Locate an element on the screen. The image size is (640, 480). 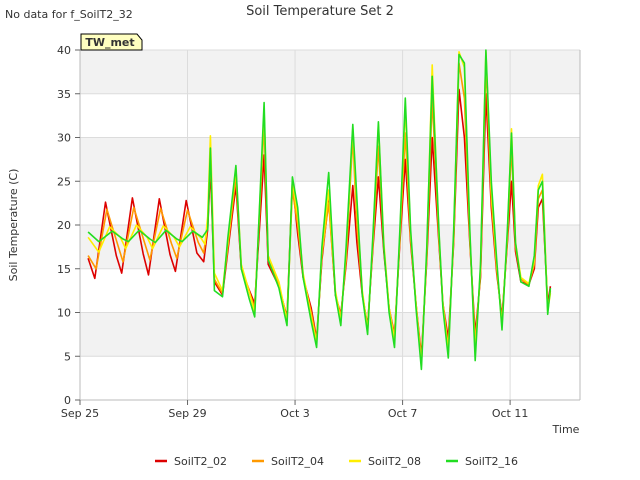
x-tick-label: Oct 11 is located at coordinates (510, 413).